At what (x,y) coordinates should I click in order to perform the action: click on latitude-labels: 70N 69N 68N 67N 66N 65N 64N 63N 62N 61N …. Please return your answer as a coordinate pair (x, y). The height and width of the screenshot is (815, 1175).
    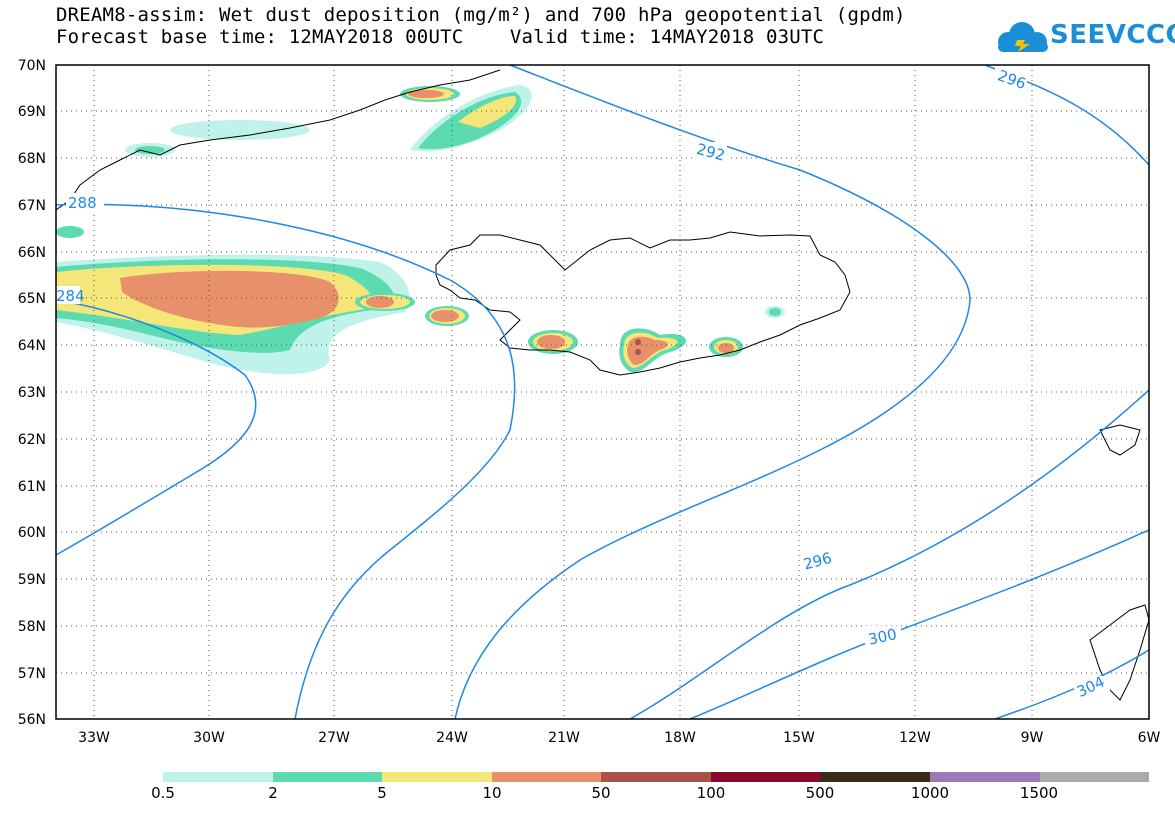
    Looking at the image, I should click on (32, 393).